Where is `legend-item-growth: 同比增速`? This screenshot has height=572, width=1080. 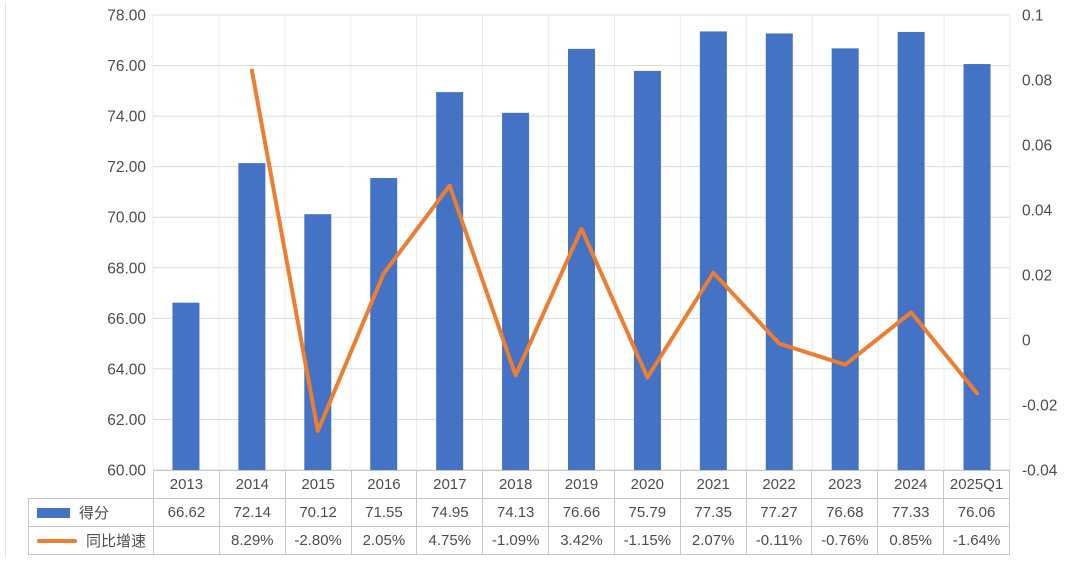 legend-item-growth: 同比增速 is located at coordinates (91, 540).